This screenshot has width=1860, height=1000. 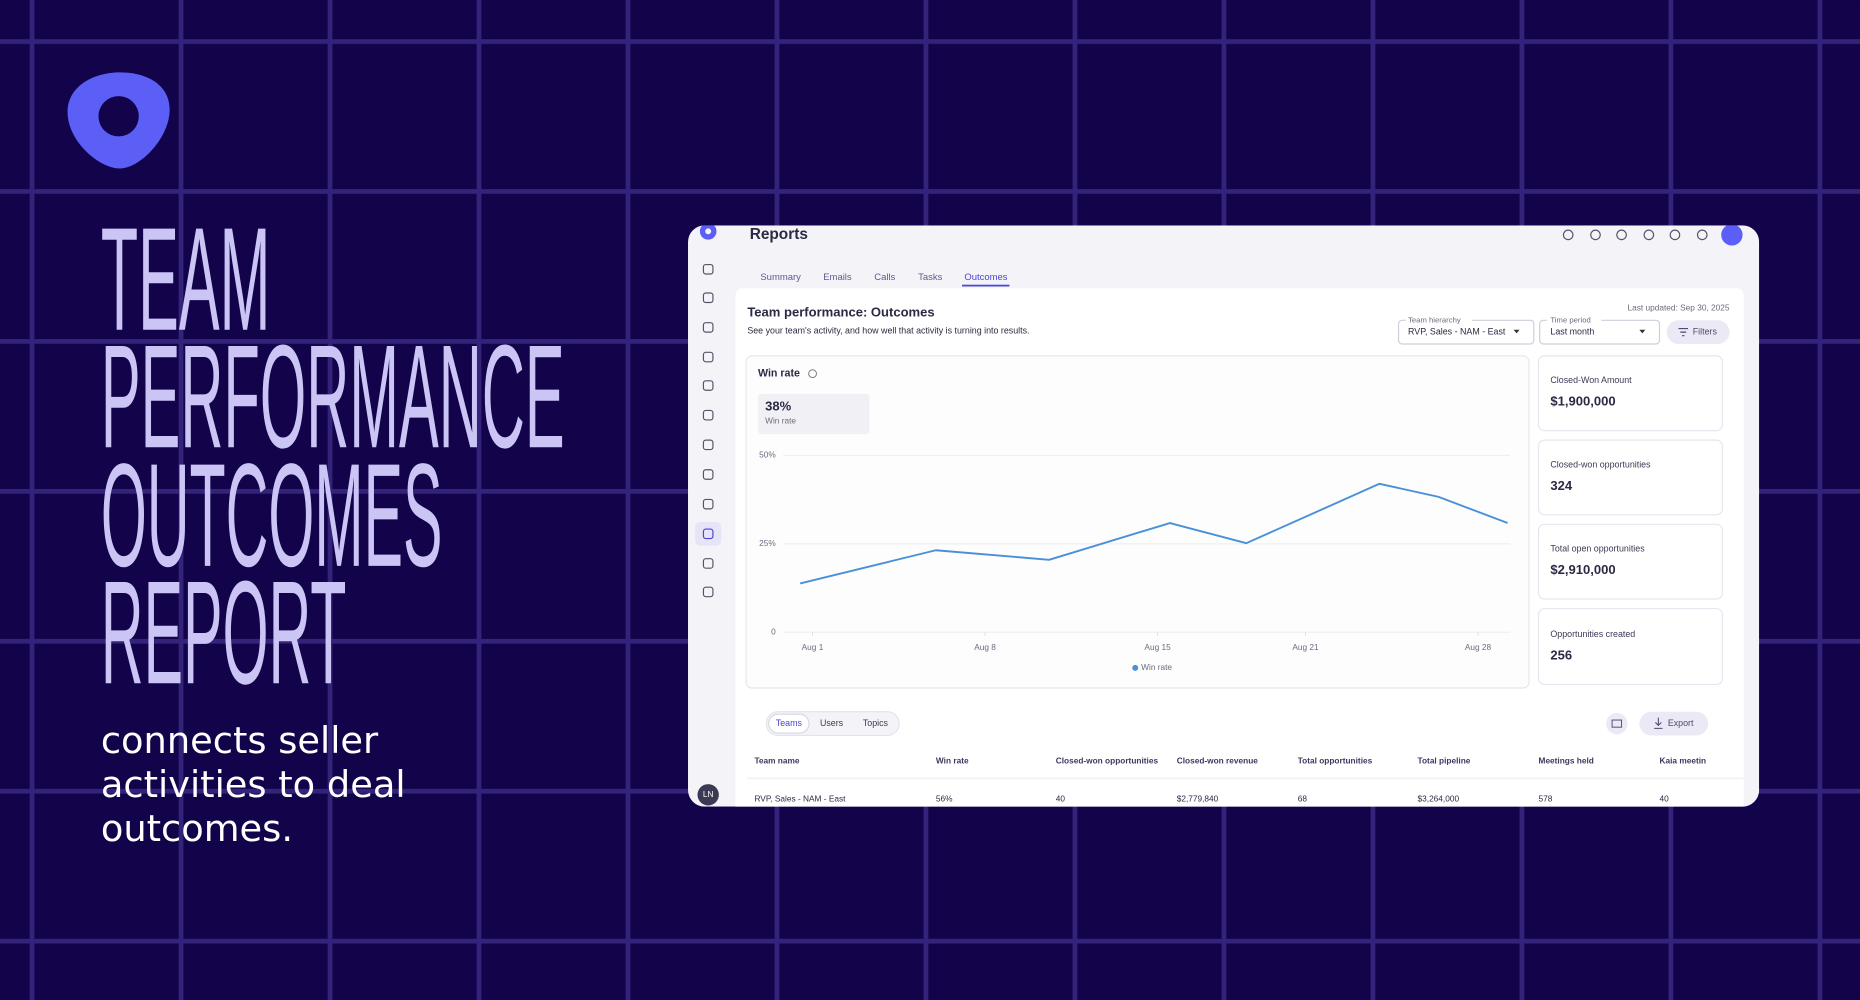 I want to click on kpi-value: 324, so click(x=1561, y=485).